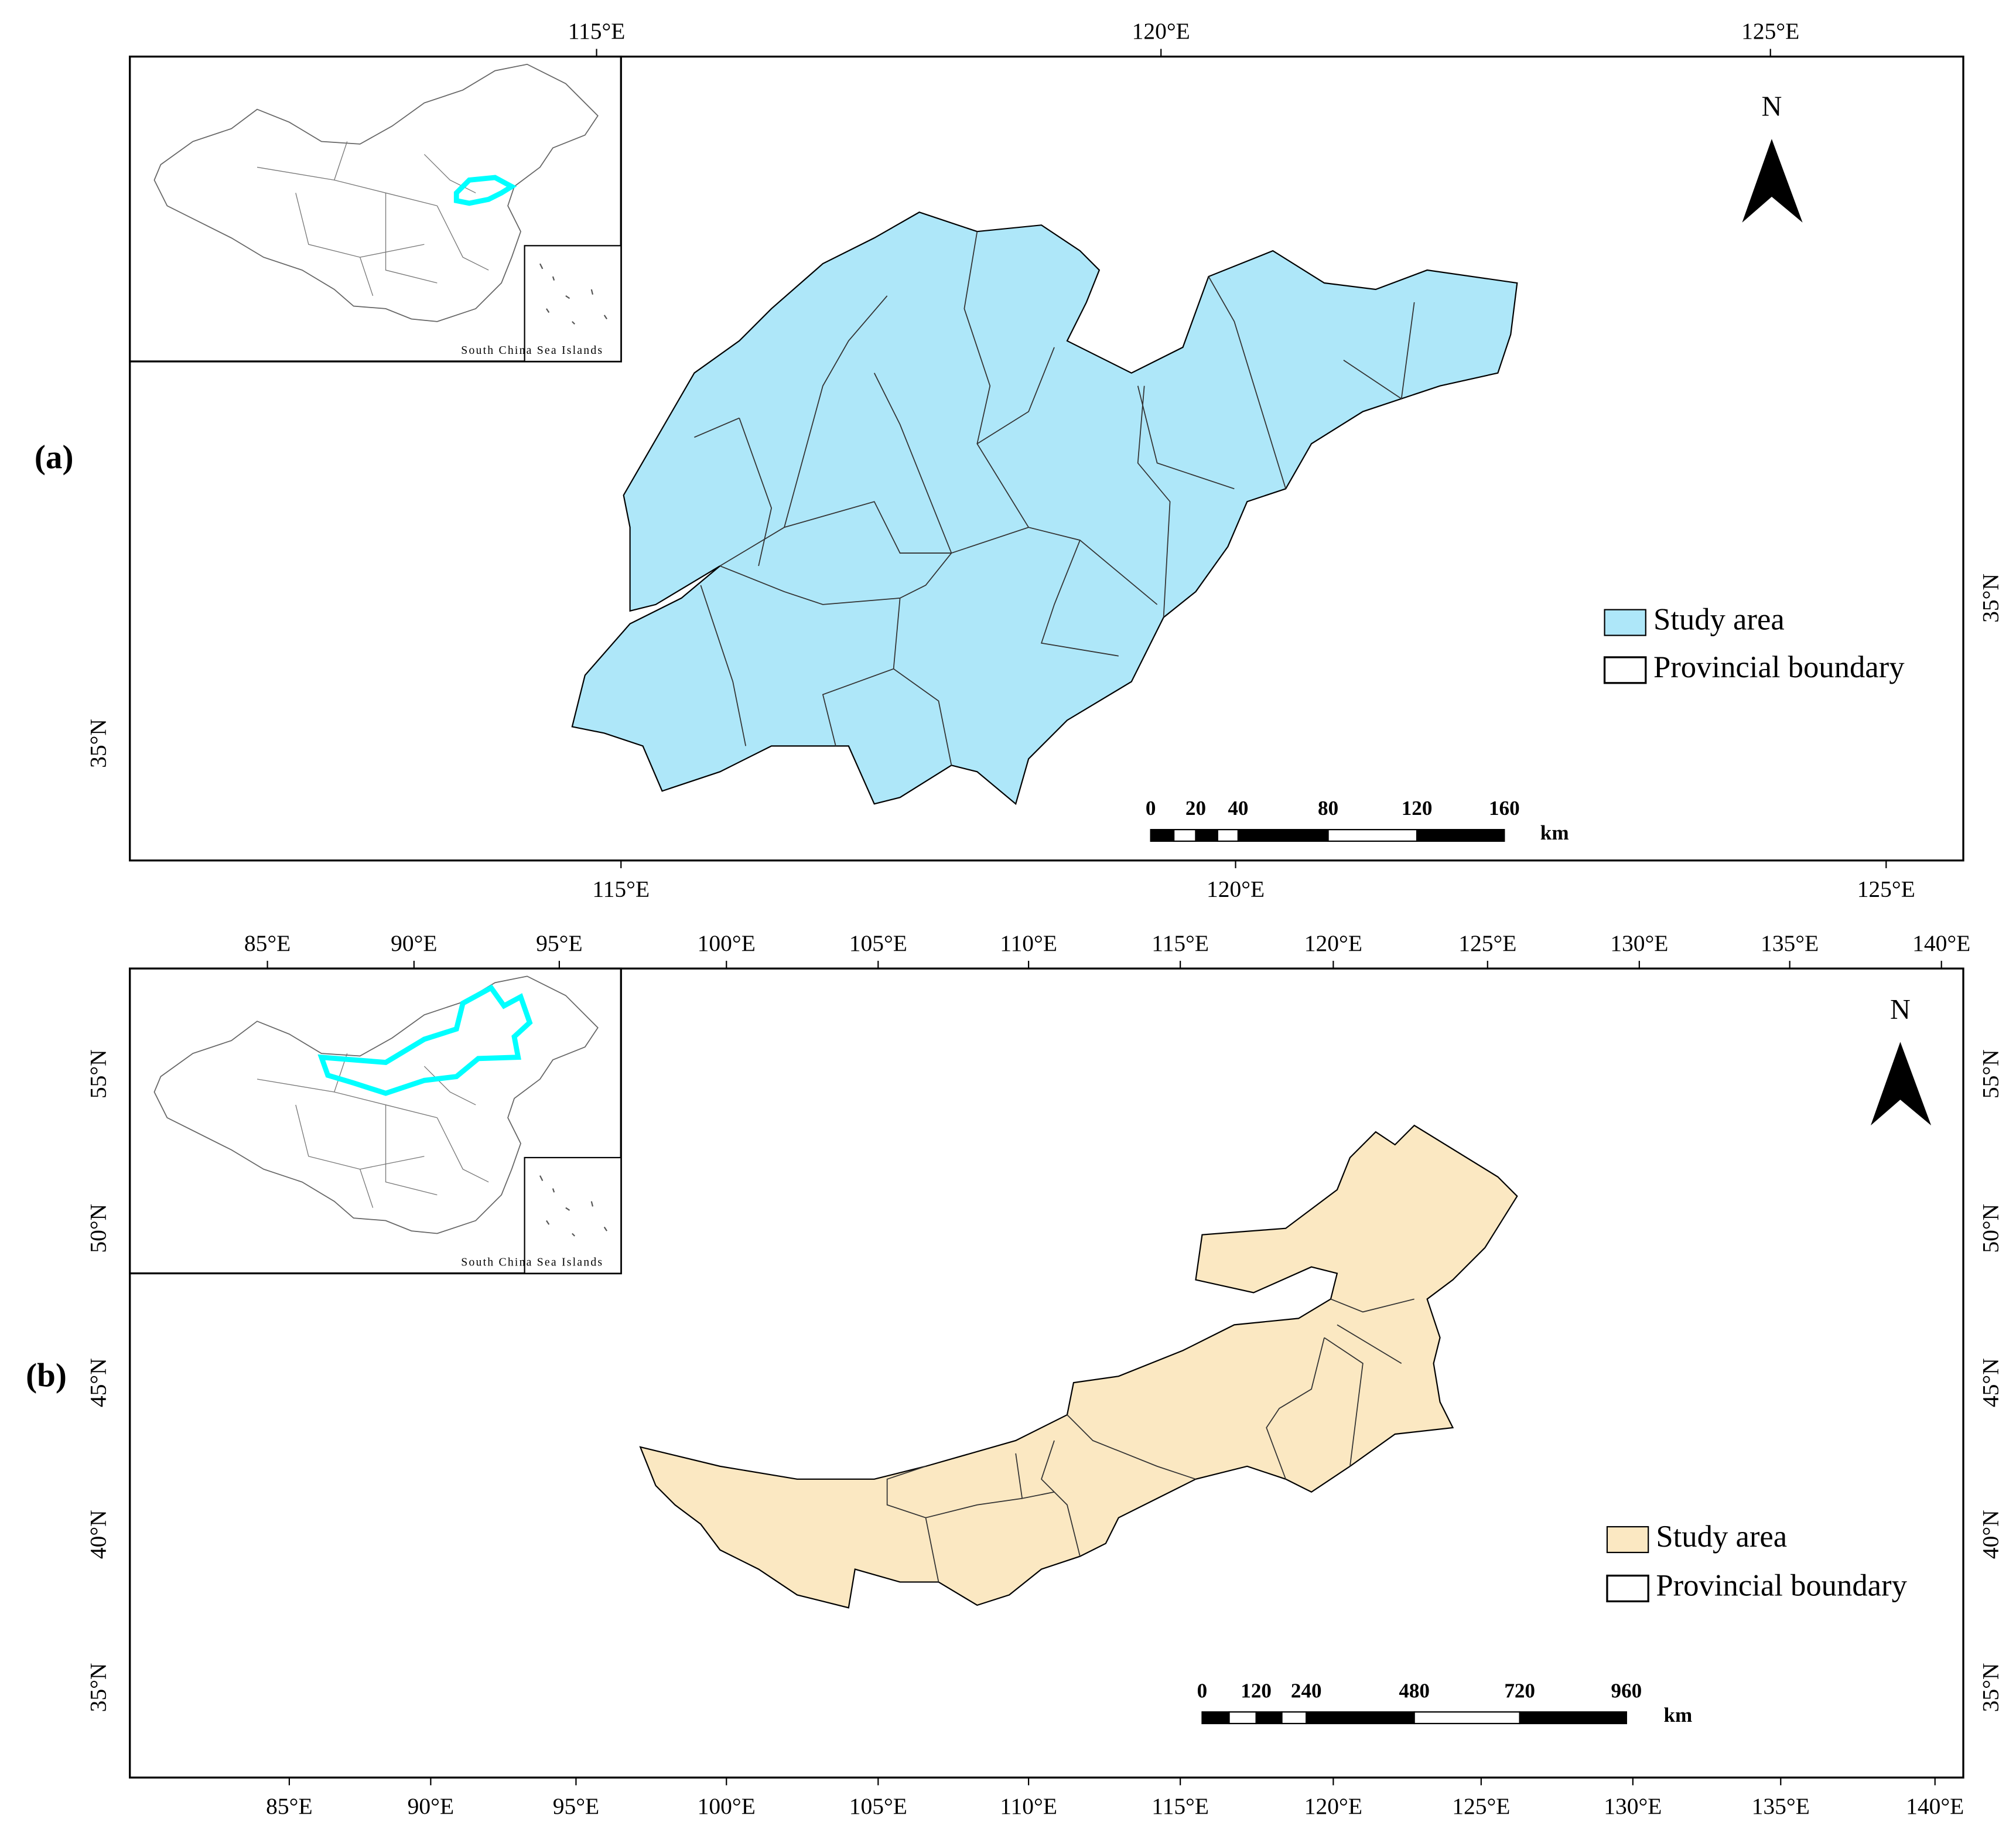 The height and width of the screenshot is (1829, 2016). What do you see at coordinates (1991, 1073) in the screenshot?
I see `right-tick-label: 55°N` at bounding box center [1991, 1073].